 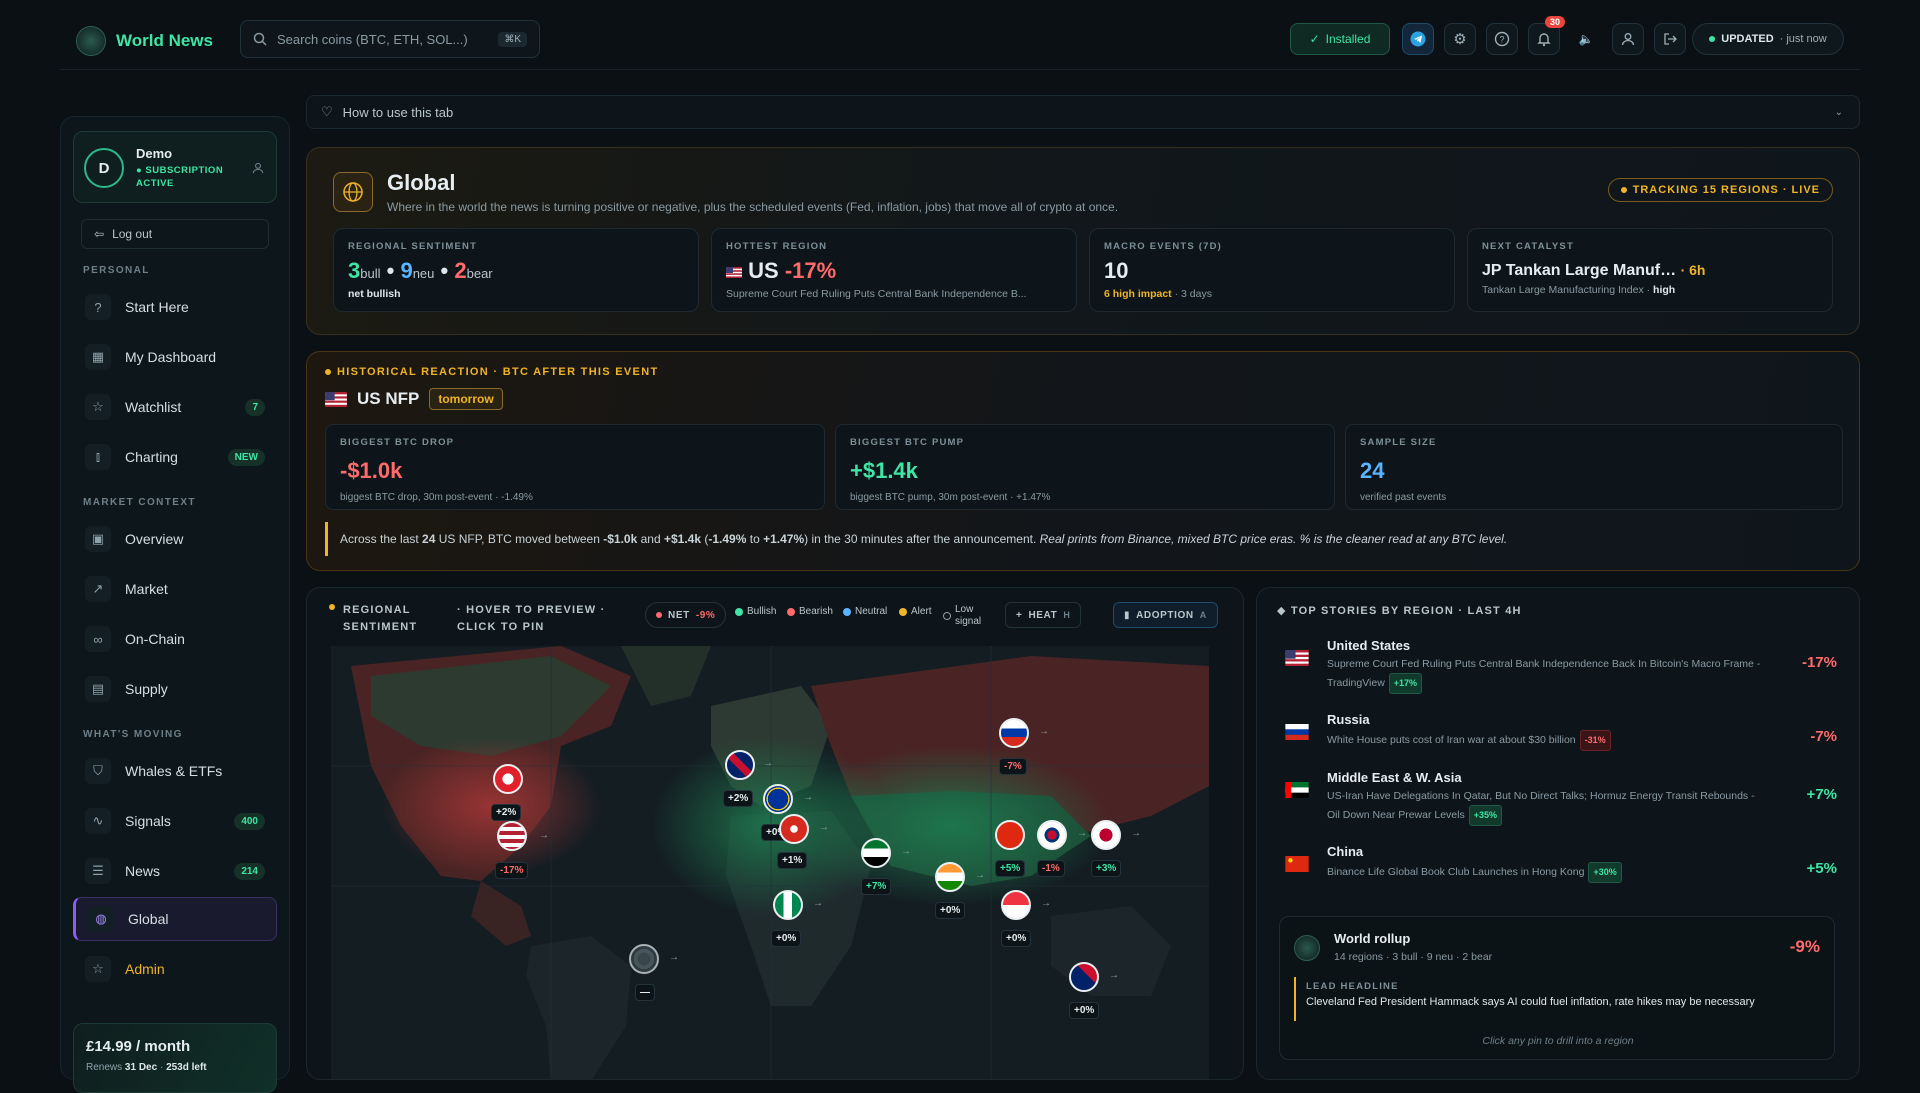 What do you see at coordinates (1010, 835) in the screenshot?
I see `pin-china` at bounding box center [1010, 835].